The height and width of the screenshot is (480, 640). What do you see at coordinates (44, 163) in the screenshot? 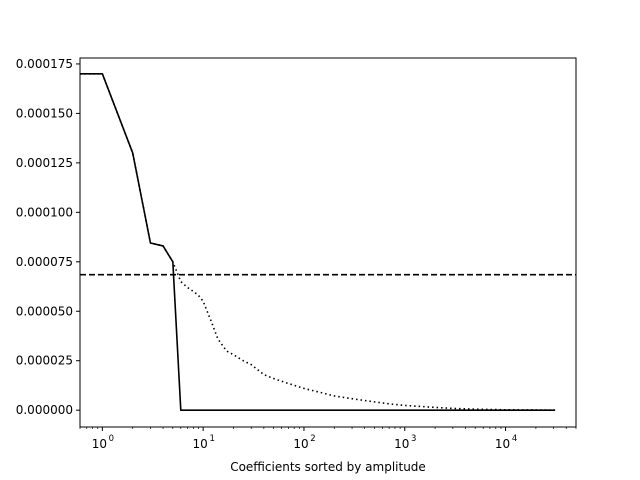
I see `y-tick-label: 0.000125` at bounding box center [44, 163].